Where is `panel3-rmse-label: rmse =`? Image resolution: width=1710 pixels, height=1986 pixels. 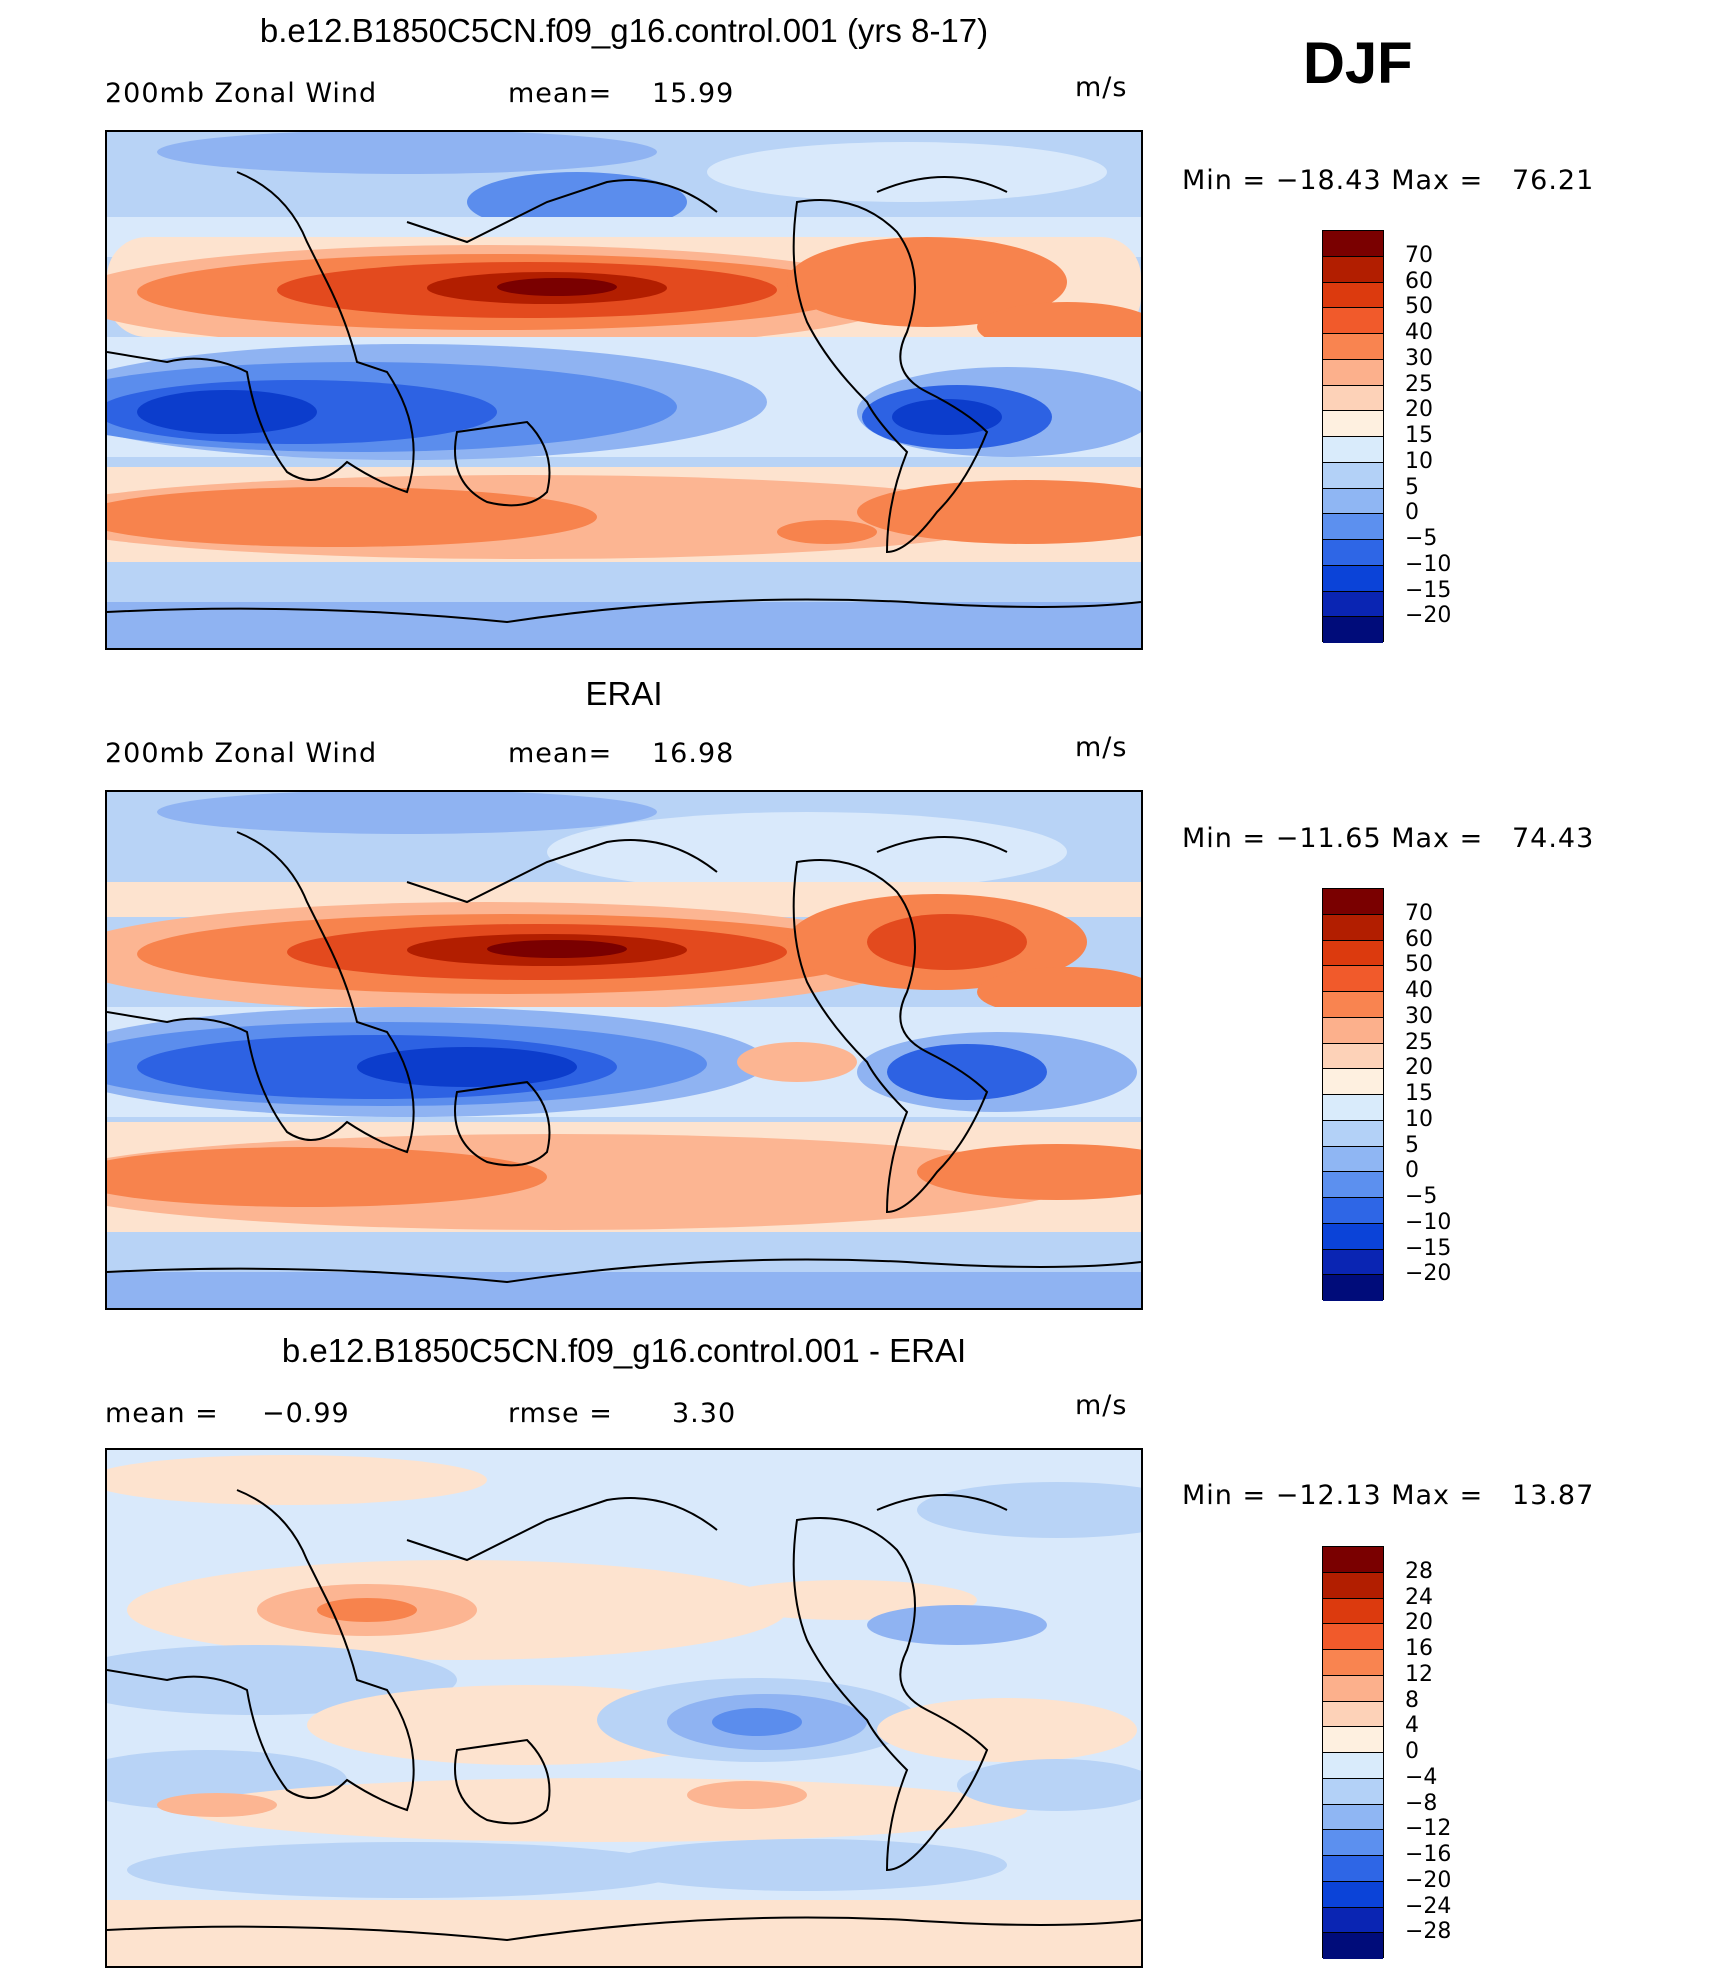 panel3-rmse-label: rmse = is located at coordinates (560, 1413).